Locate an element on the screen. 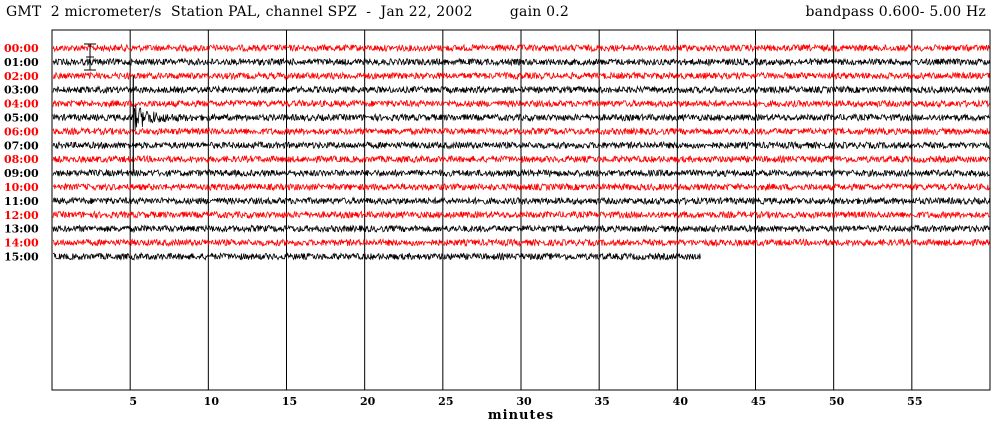 The width and height of the screenshot is (1000, 425). hour-label: 04:00 is located at coordinates (21, 104).